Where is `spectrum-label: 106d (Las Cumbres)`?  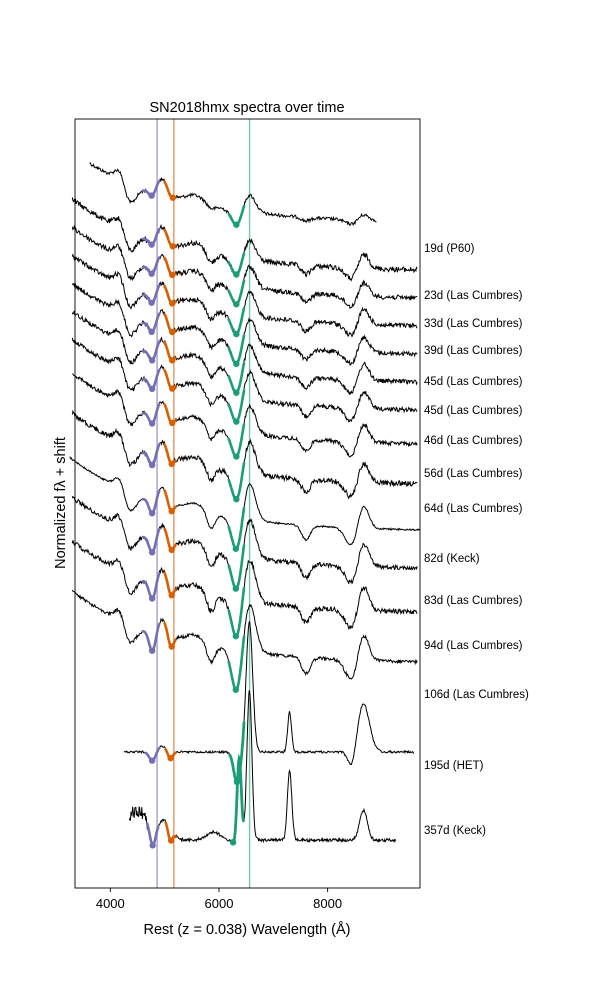 spectrum-label: 106d (Las Cumbres) is located at coordinates (476, 695).